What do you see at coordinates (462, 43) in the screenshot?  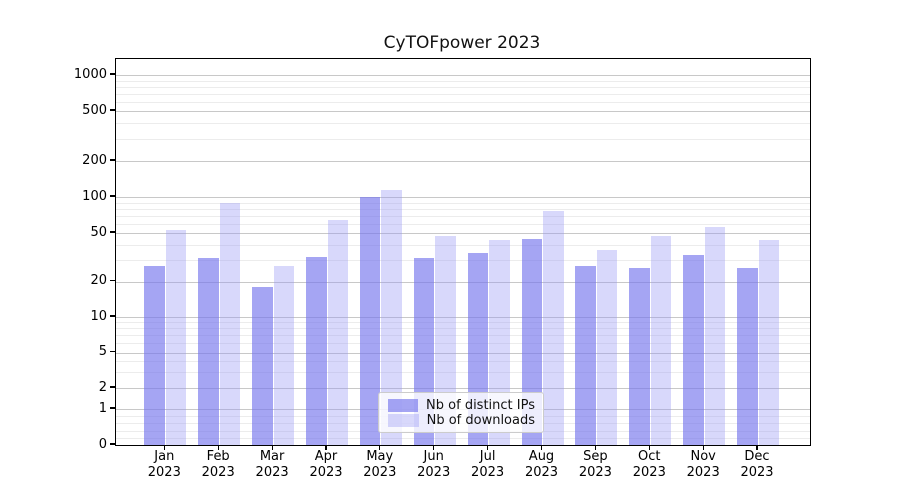 I see `chart-title: CyTOFpower 2023` at bounding box center [462, 43].